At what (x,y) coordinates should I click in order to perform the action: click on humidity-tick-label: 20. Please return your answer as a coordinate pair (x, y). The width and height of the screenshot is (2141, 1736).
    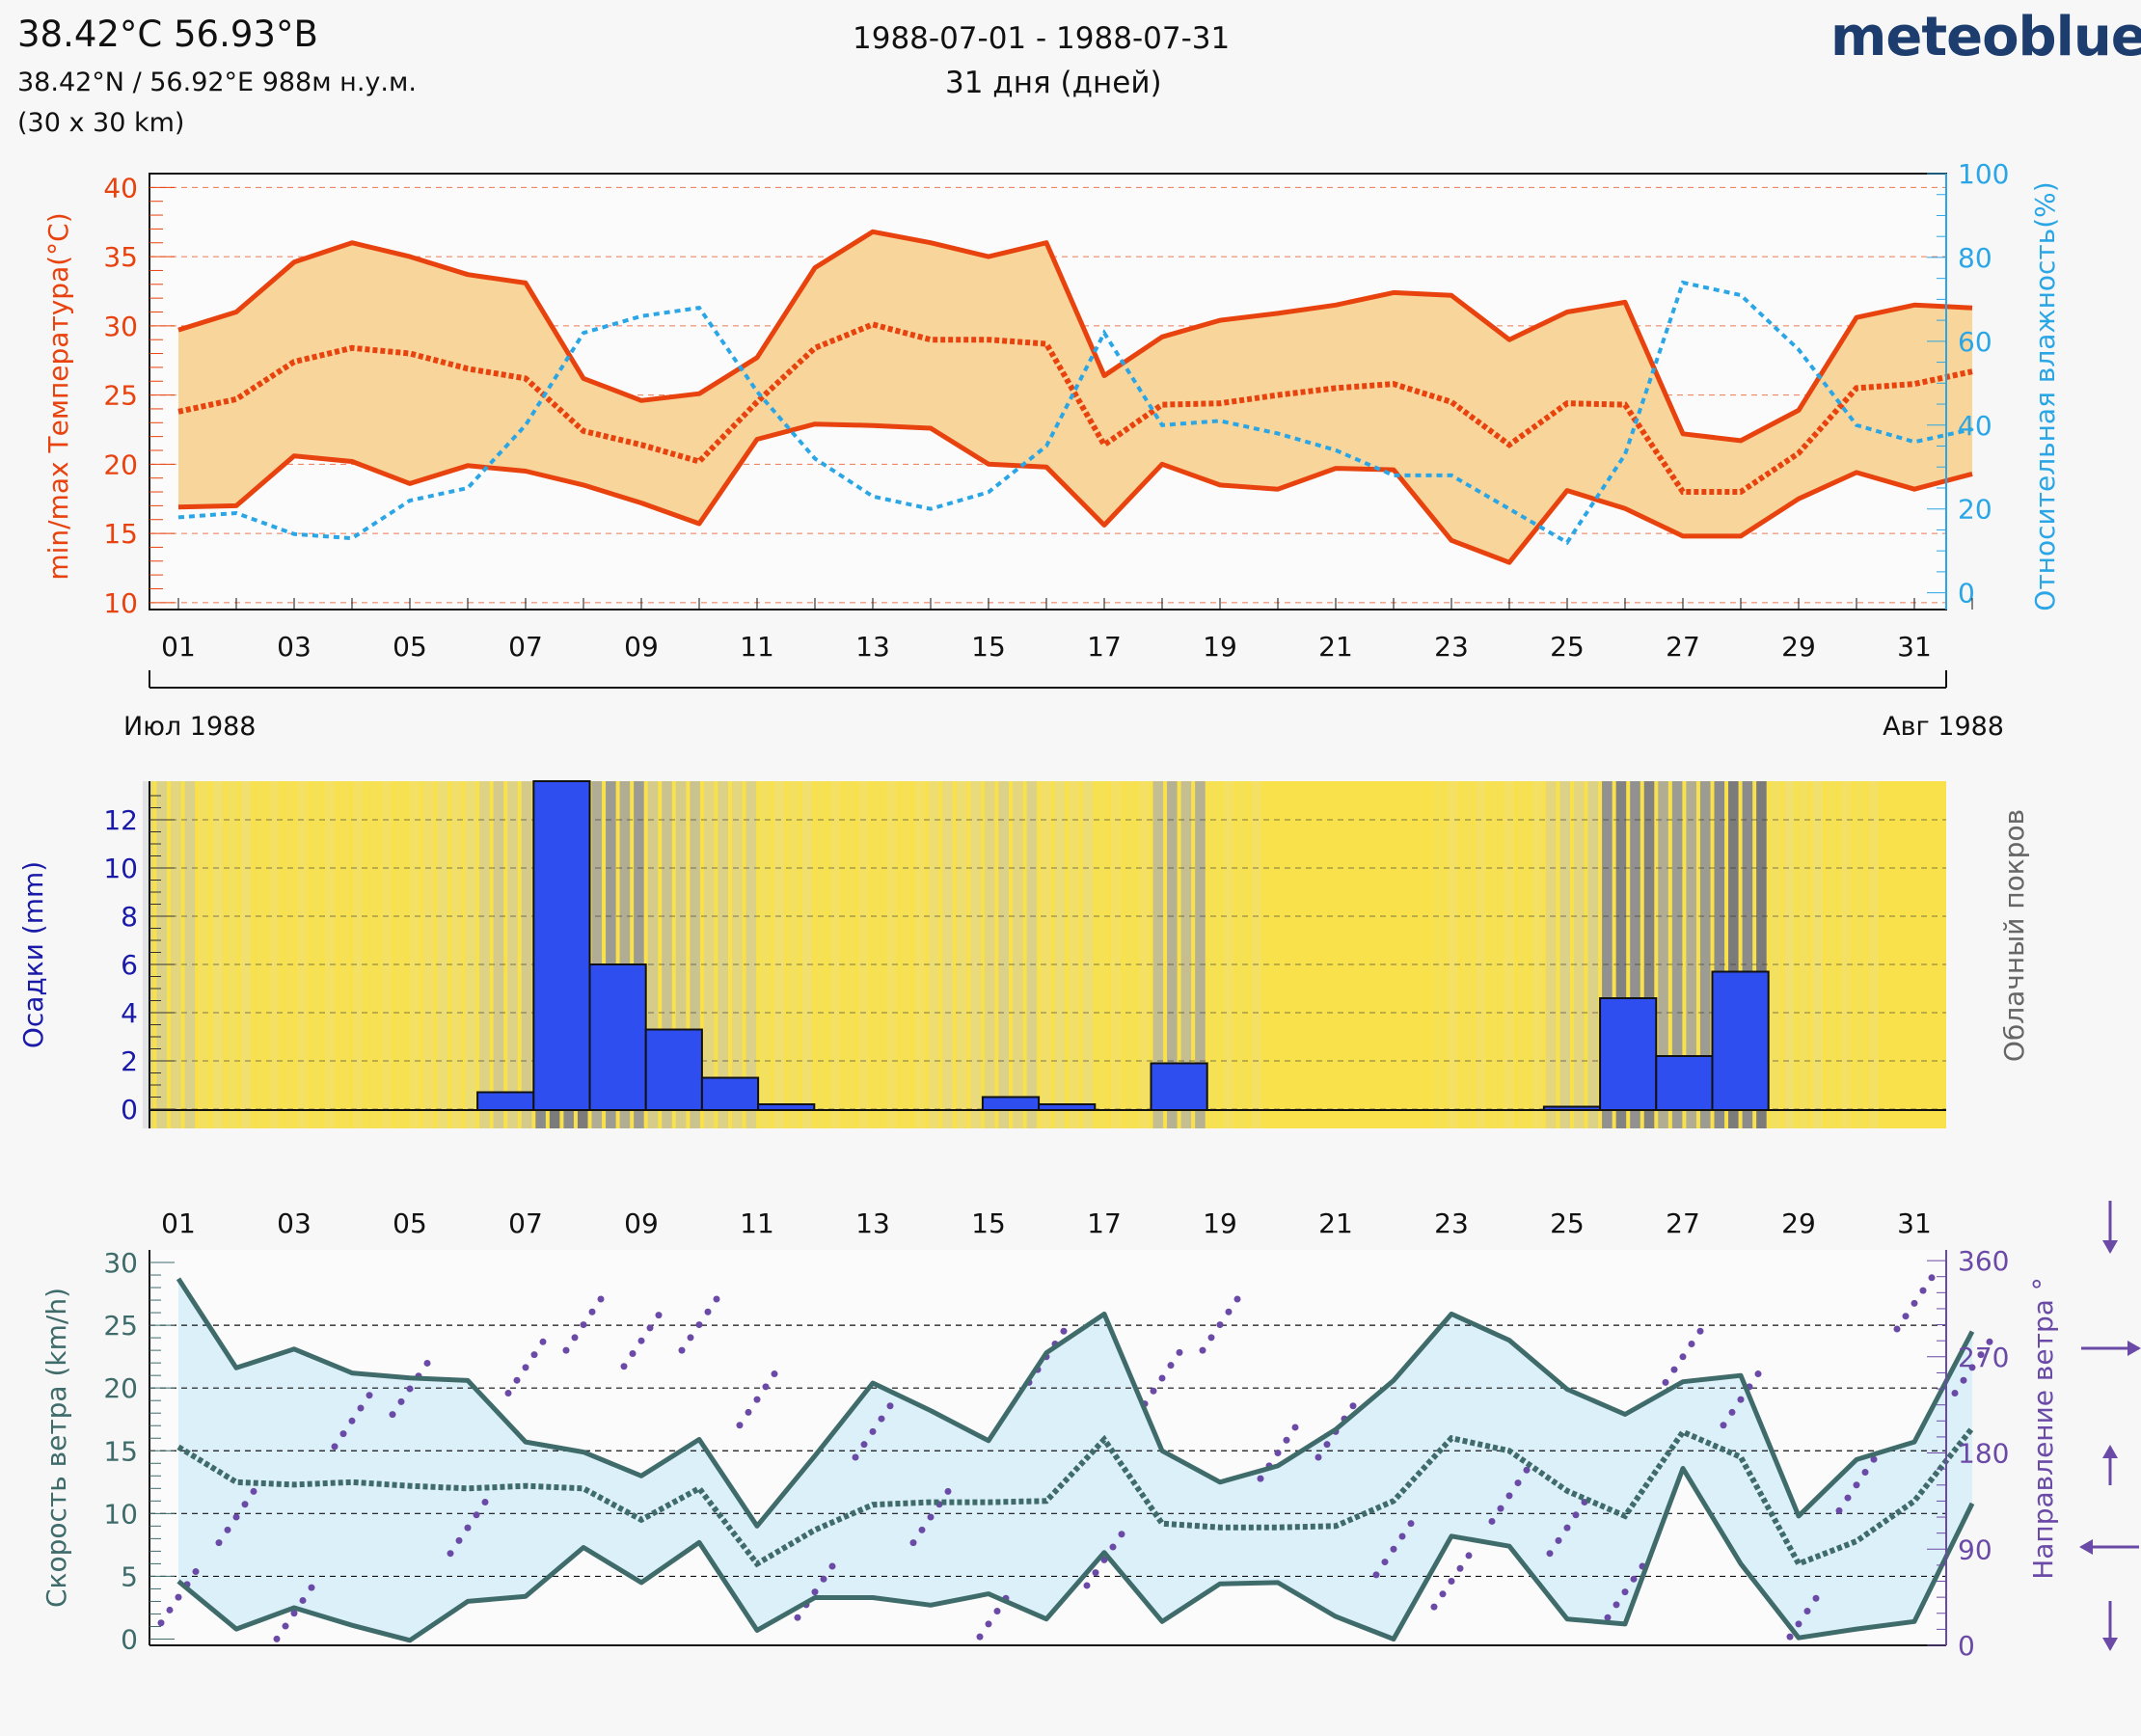
    Looking at the image, I should click on (1975, 510).